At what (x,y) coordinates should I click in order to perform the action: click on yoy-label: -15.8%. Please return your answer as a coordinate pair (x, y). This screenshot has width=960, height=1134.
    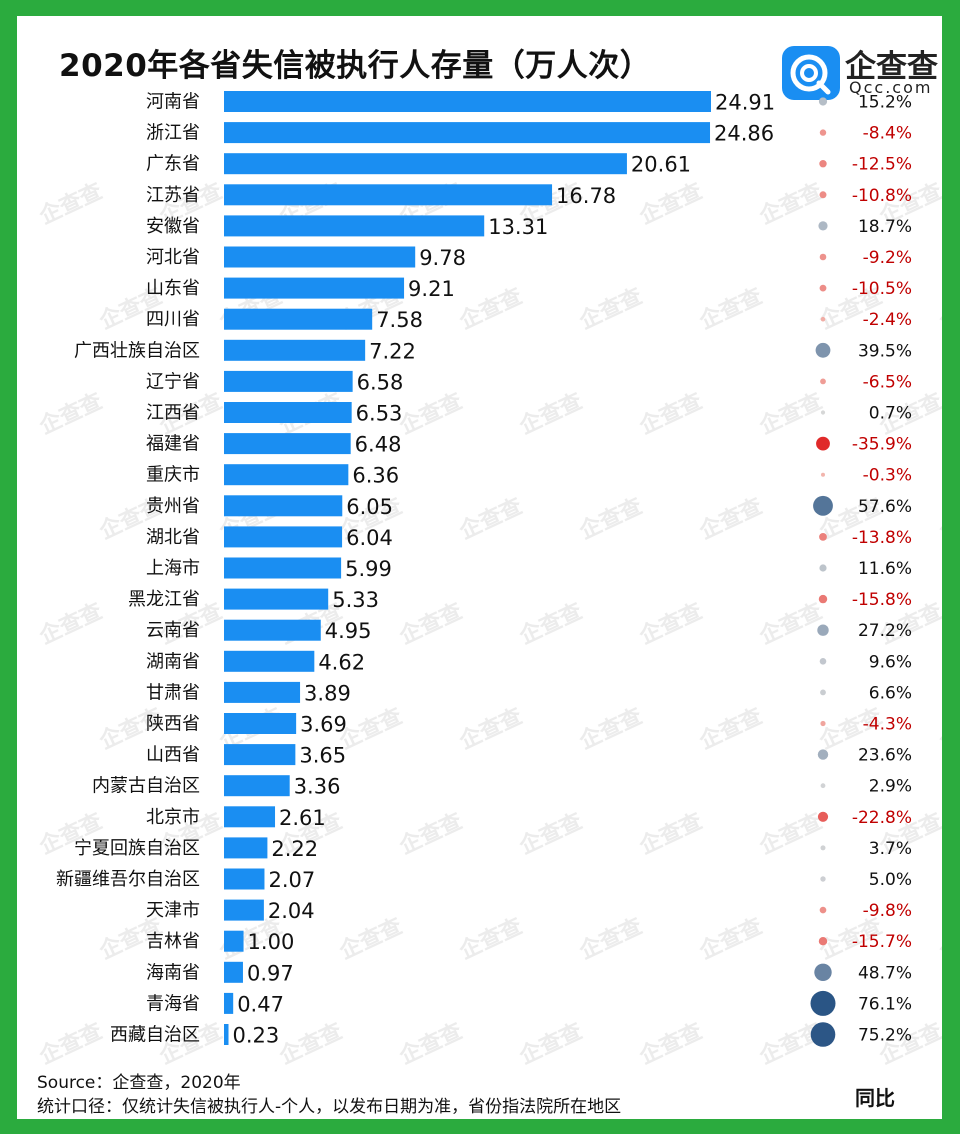
    Looking at the image, I should click on (882, 600).